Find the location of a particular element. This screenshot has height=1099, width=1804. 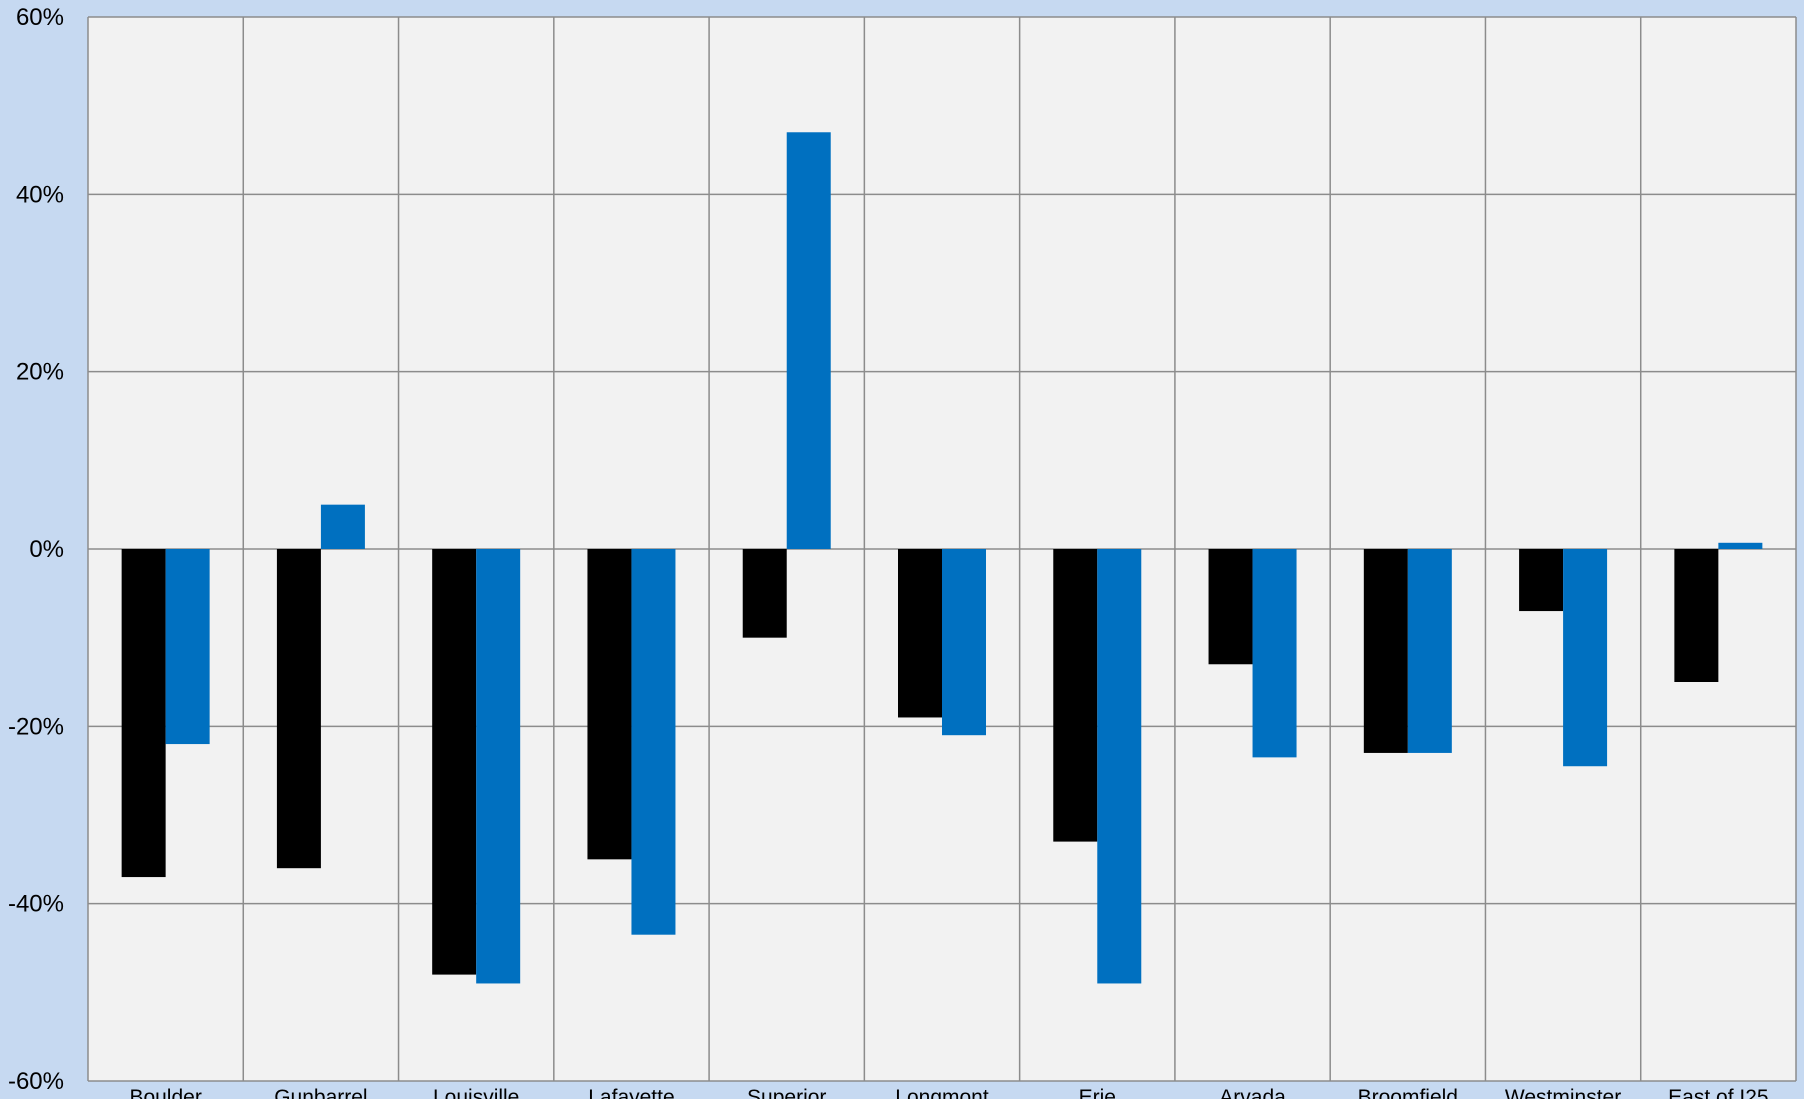

y-tick-label: -20% is located at coordinates (36, 726).